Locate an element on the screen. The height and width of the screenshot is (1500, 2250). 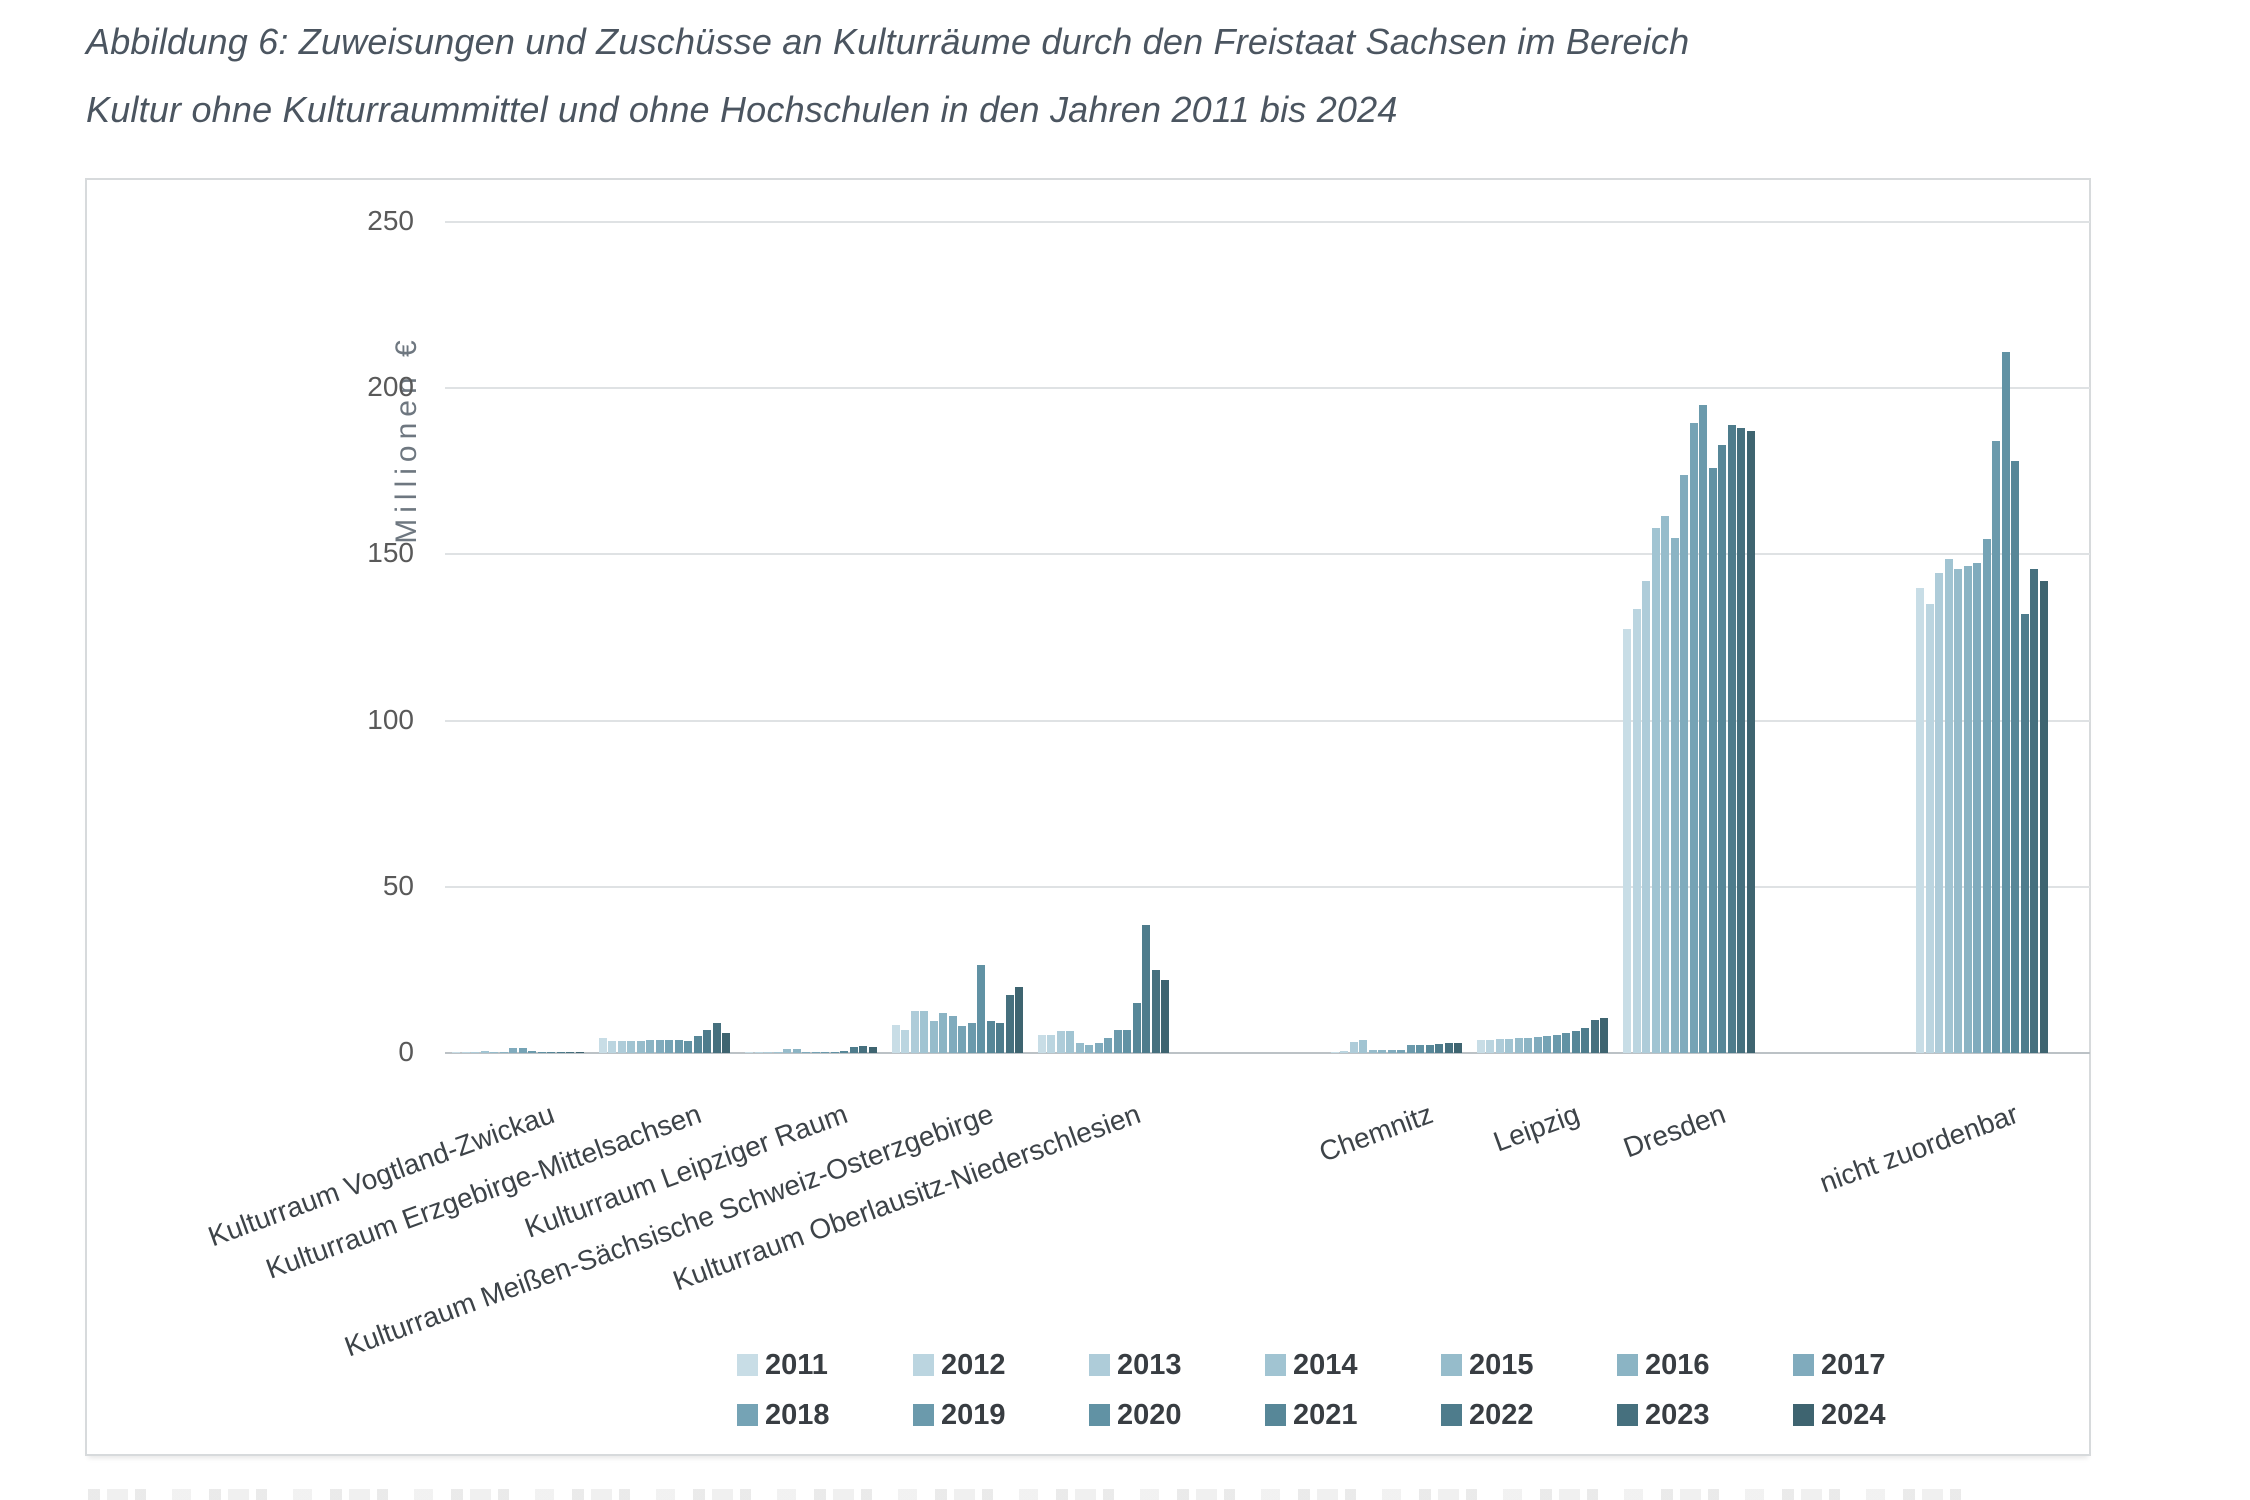
legend-swatch-2011 is located at coordinates (747, 1365).